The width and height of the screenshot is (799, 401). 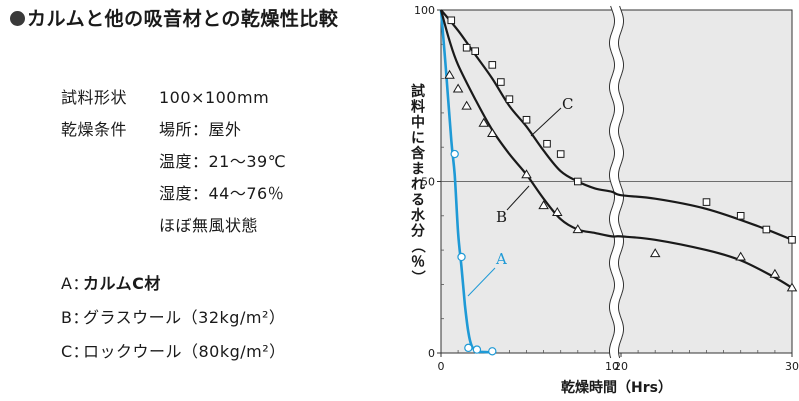 I want to click on y-tick-label: 0, so click(x=431, y=353).